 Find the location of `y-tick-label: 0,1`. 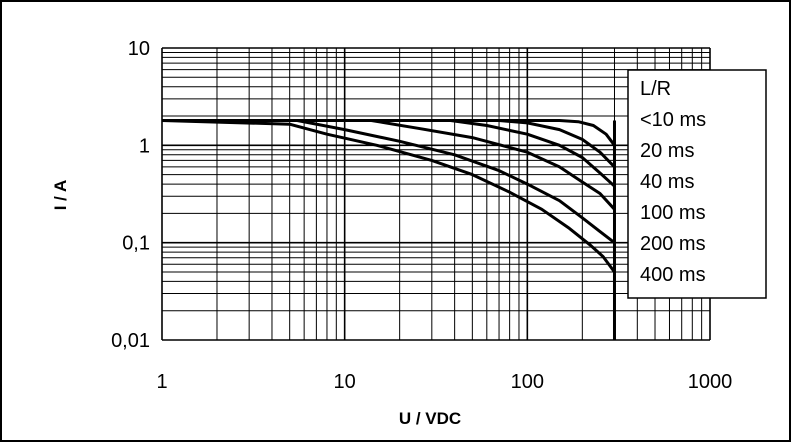

y-tick-label: 0,1 is located at coordinates (136, 244).